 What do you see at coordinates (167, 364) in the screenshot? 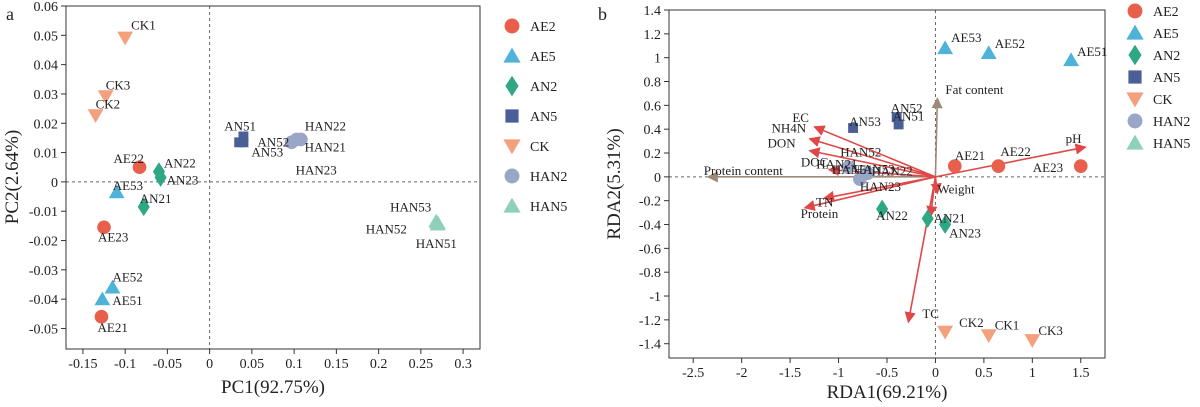
I see `a-xtick-label: -0.05` at bounding box center [167, 364].